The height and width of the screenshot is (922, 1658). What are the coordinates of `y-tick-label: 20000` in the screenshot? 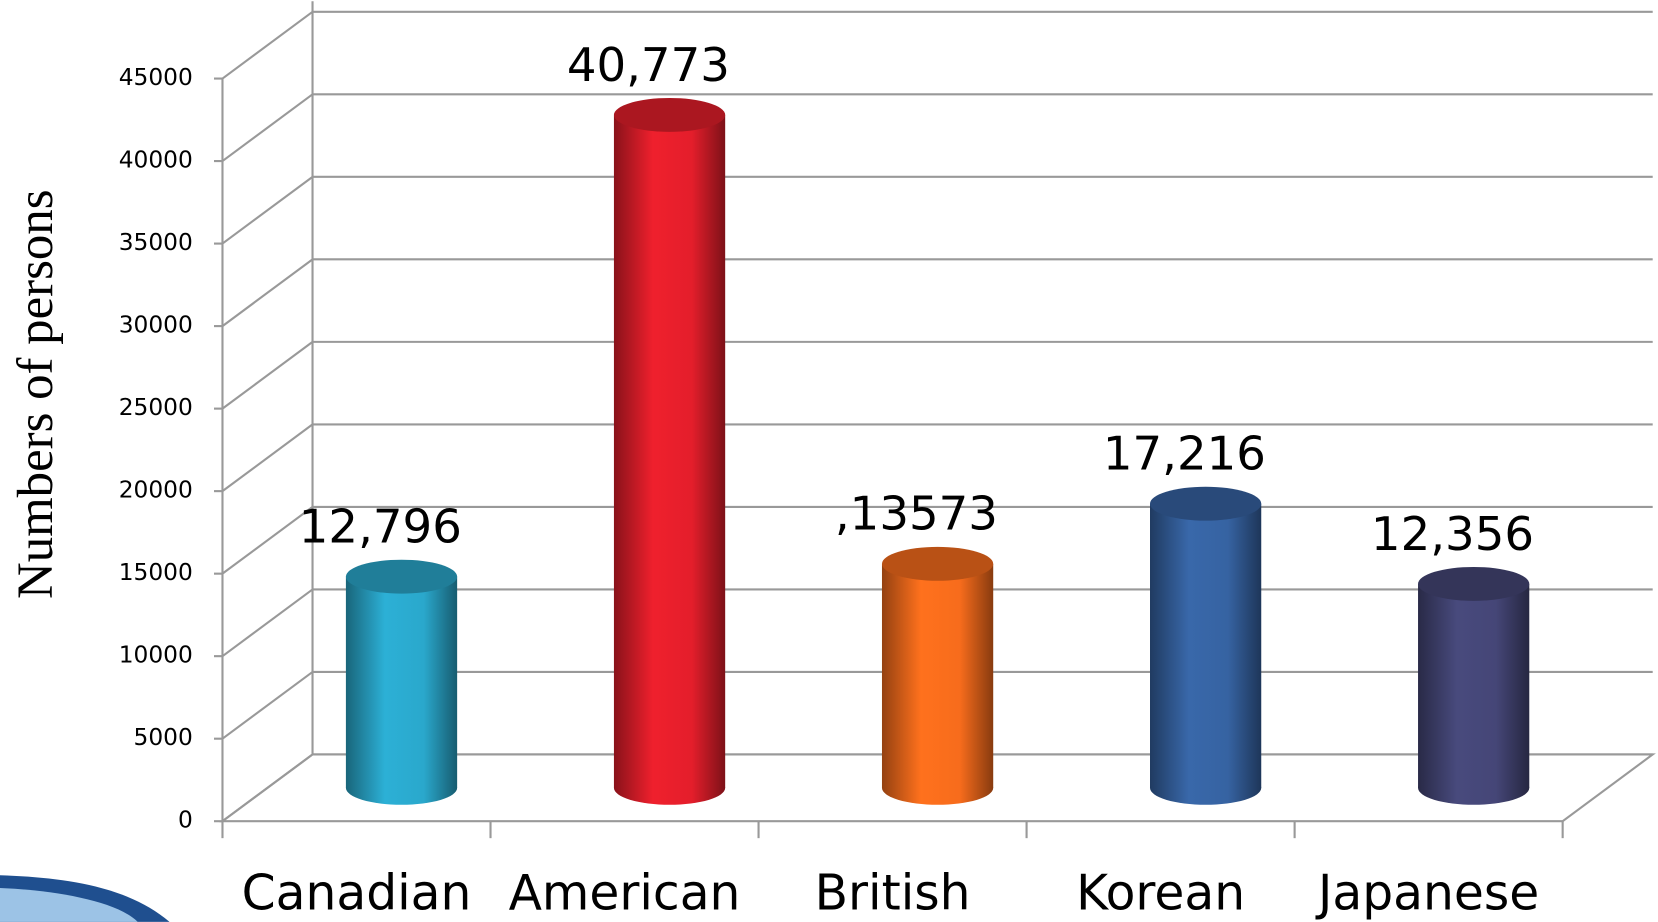 It's located at (156, 490).